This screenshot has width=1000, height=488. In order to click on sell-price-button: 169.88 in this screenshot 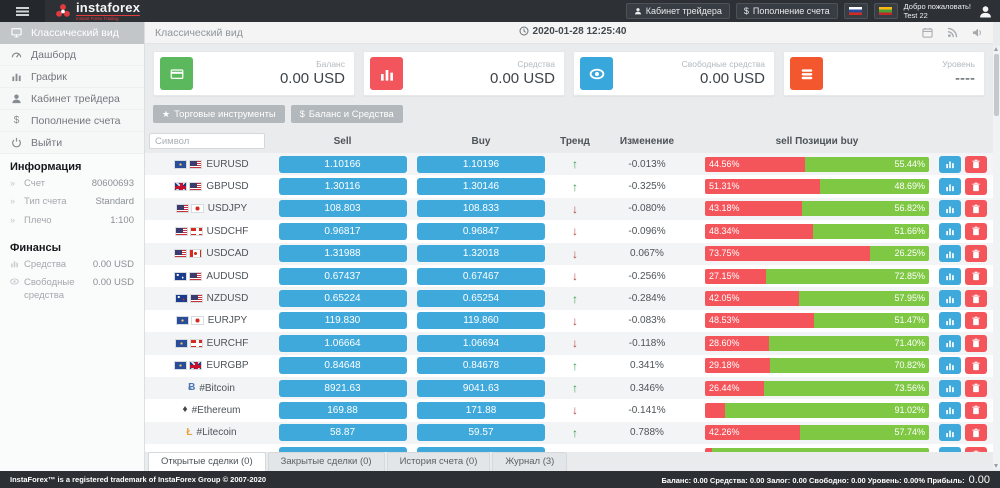, I will do `click(342, 410)`.